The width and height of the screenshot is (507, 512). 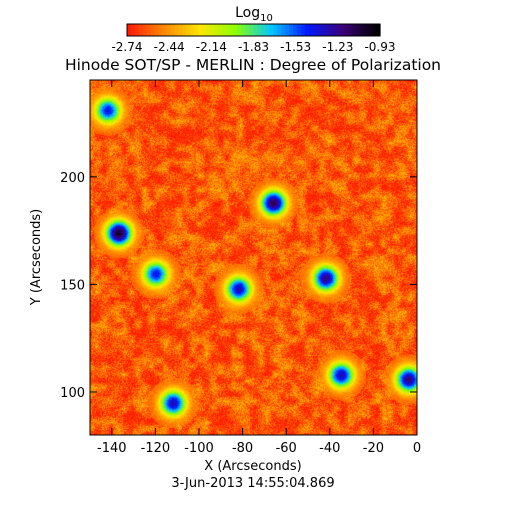 What do you see at coordinates (72, 285) in the screenshot?
I see `y-tick-label: 150` at bounding box center [72, 285].